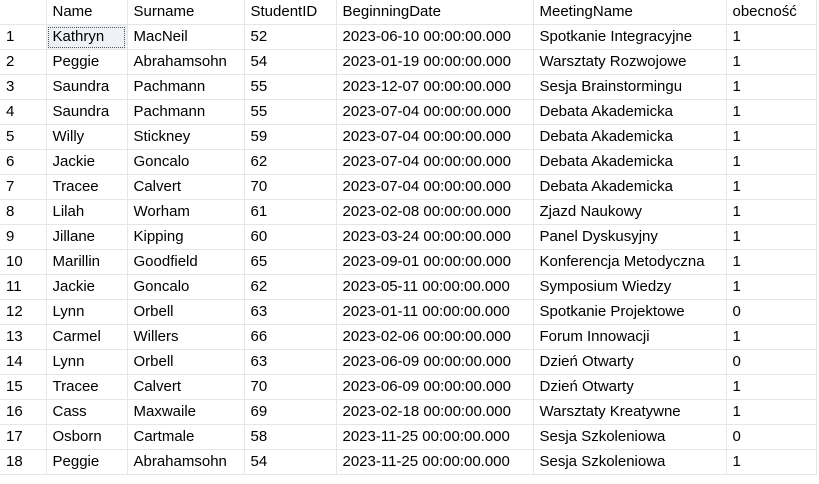 This screenshot has height=484, width=819. I want to click on cell-surname: Goncalo, so click(186, 162).